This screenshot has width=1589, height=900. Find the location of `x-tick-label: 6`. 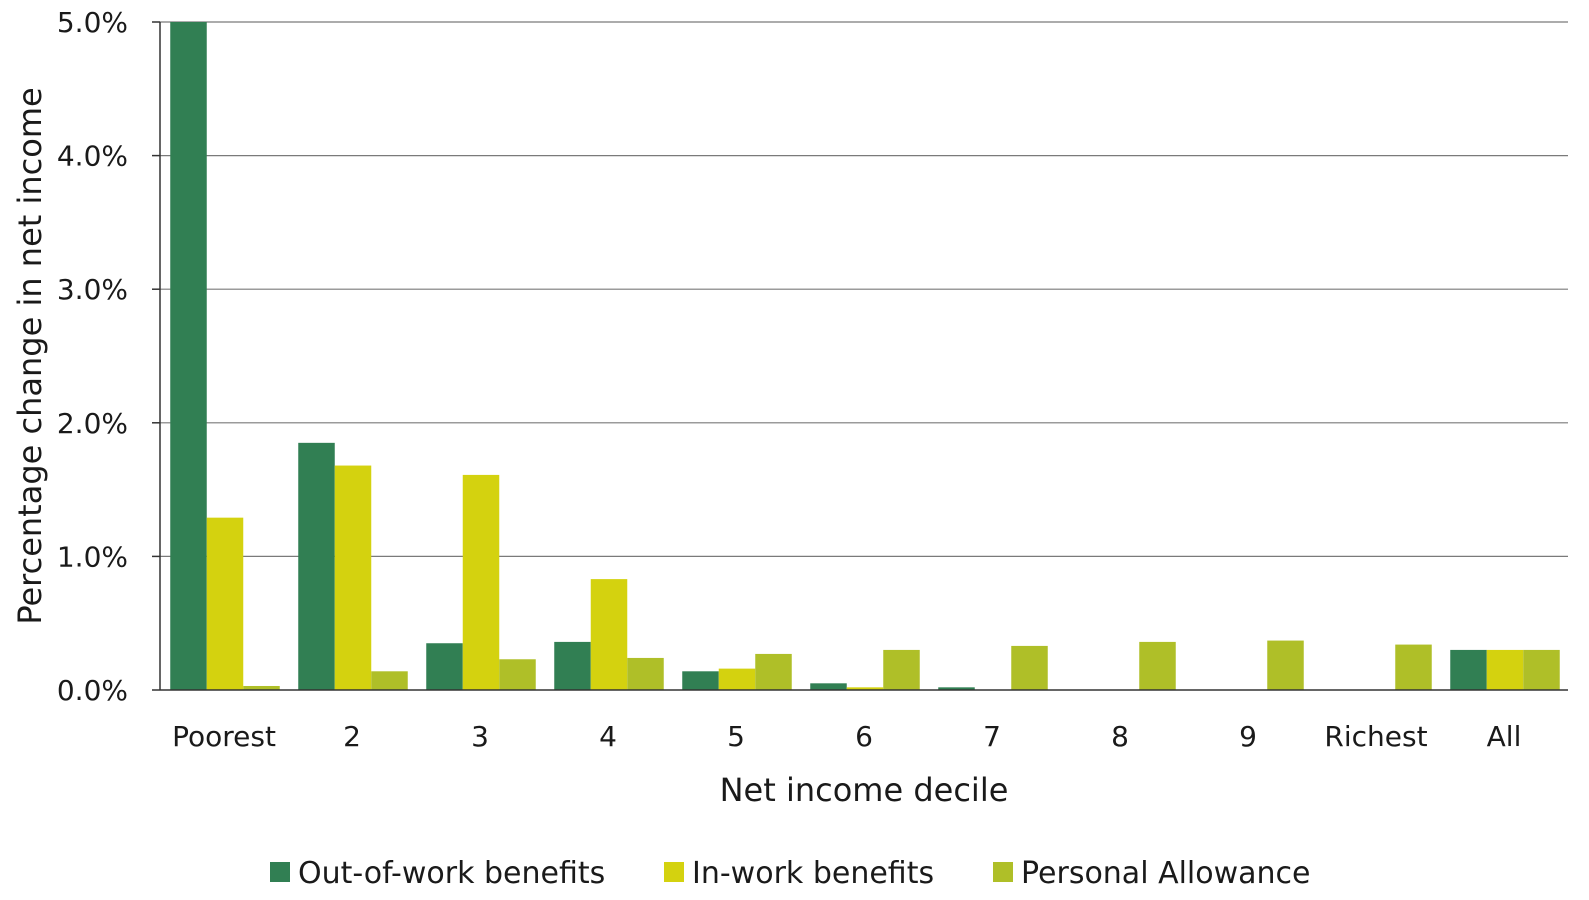

x-tick-label: 6 is located at coordinates (864, 736).